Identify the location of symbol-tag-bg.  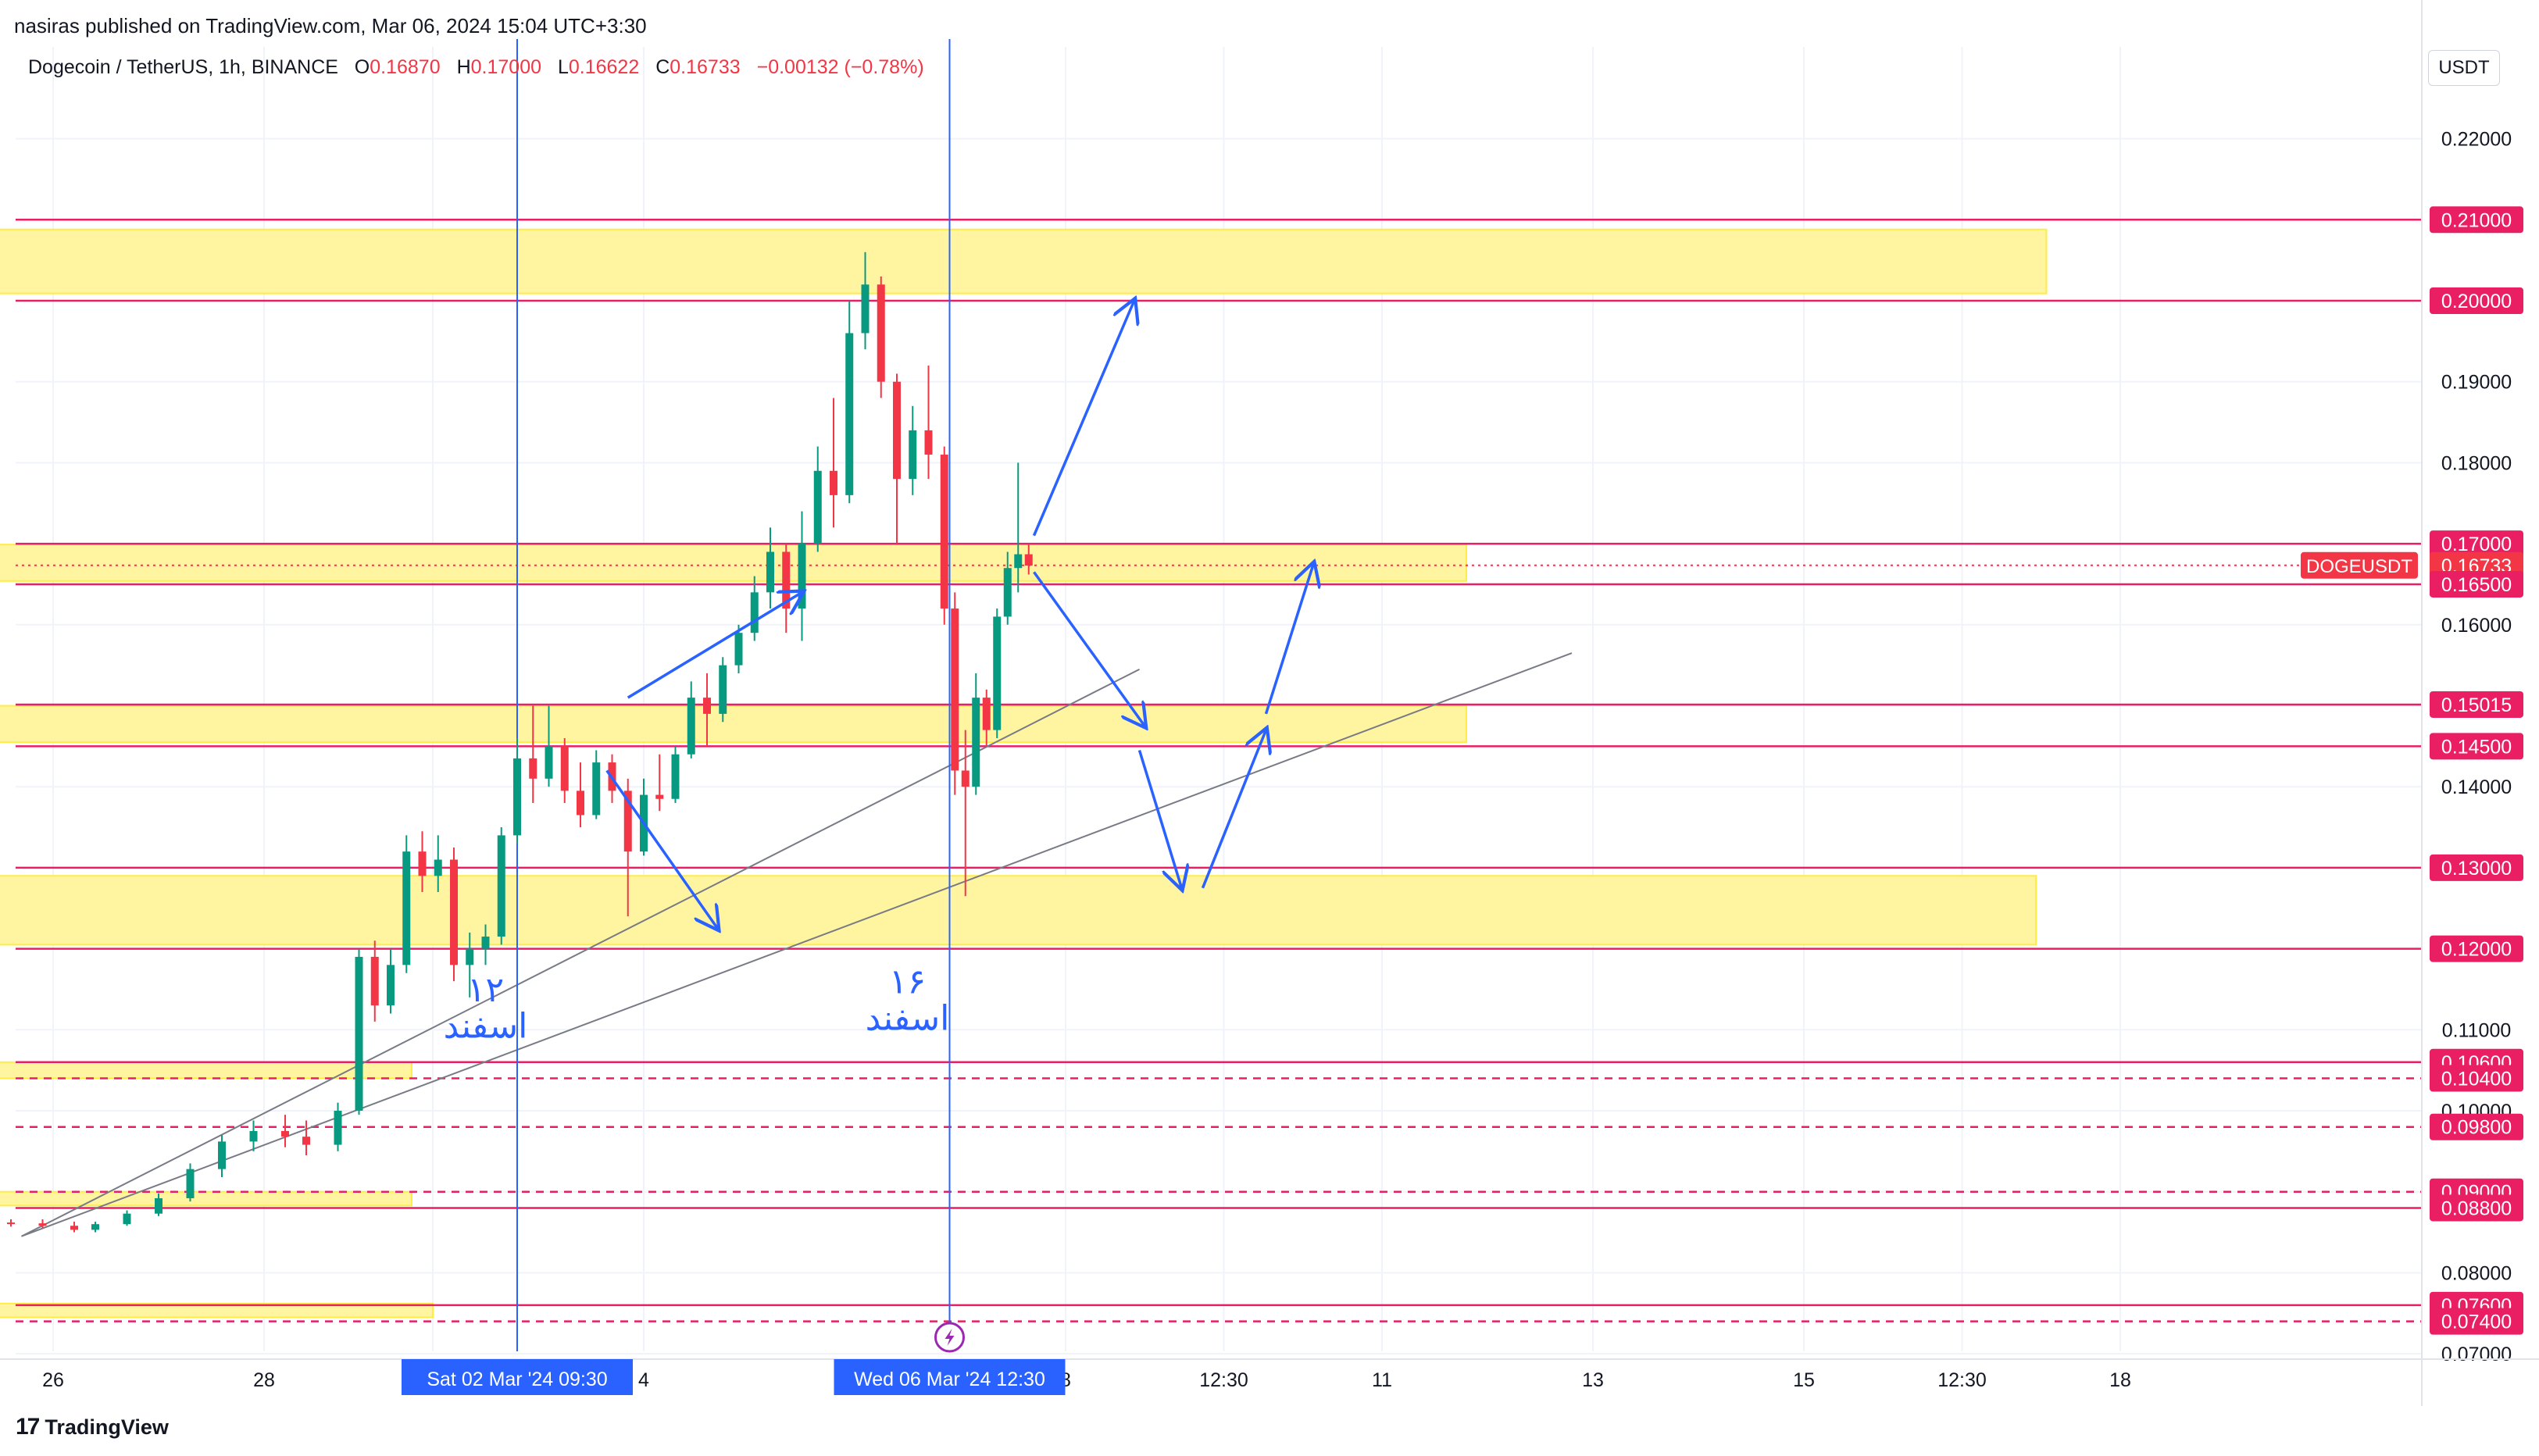
(2360, 565).